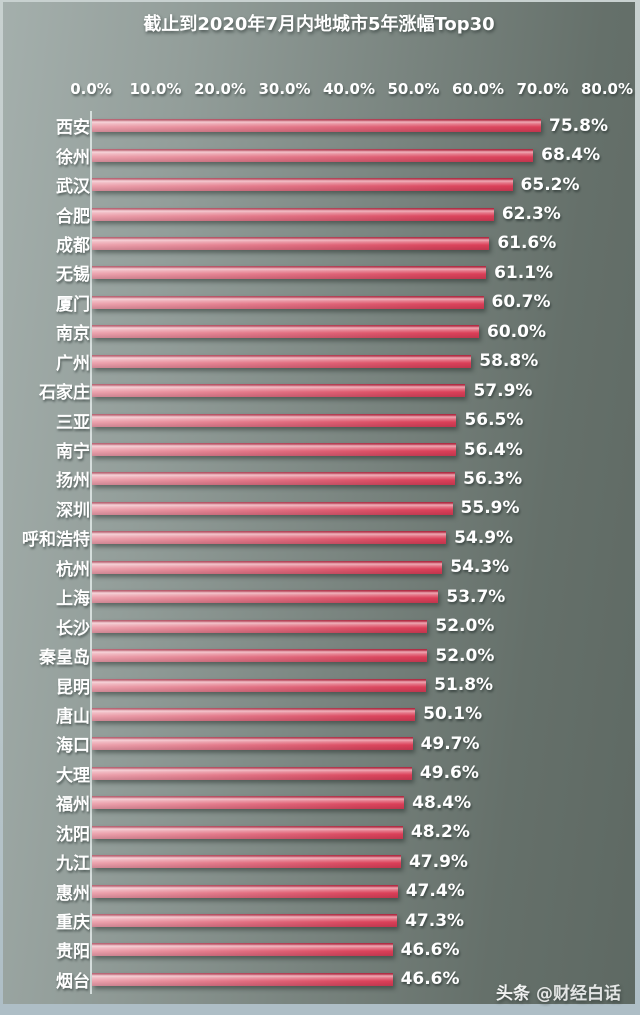 The height and width of the screenshot is (1015, 640). I want to click on chart-row: 海口 49.7%, so click(319, 744).